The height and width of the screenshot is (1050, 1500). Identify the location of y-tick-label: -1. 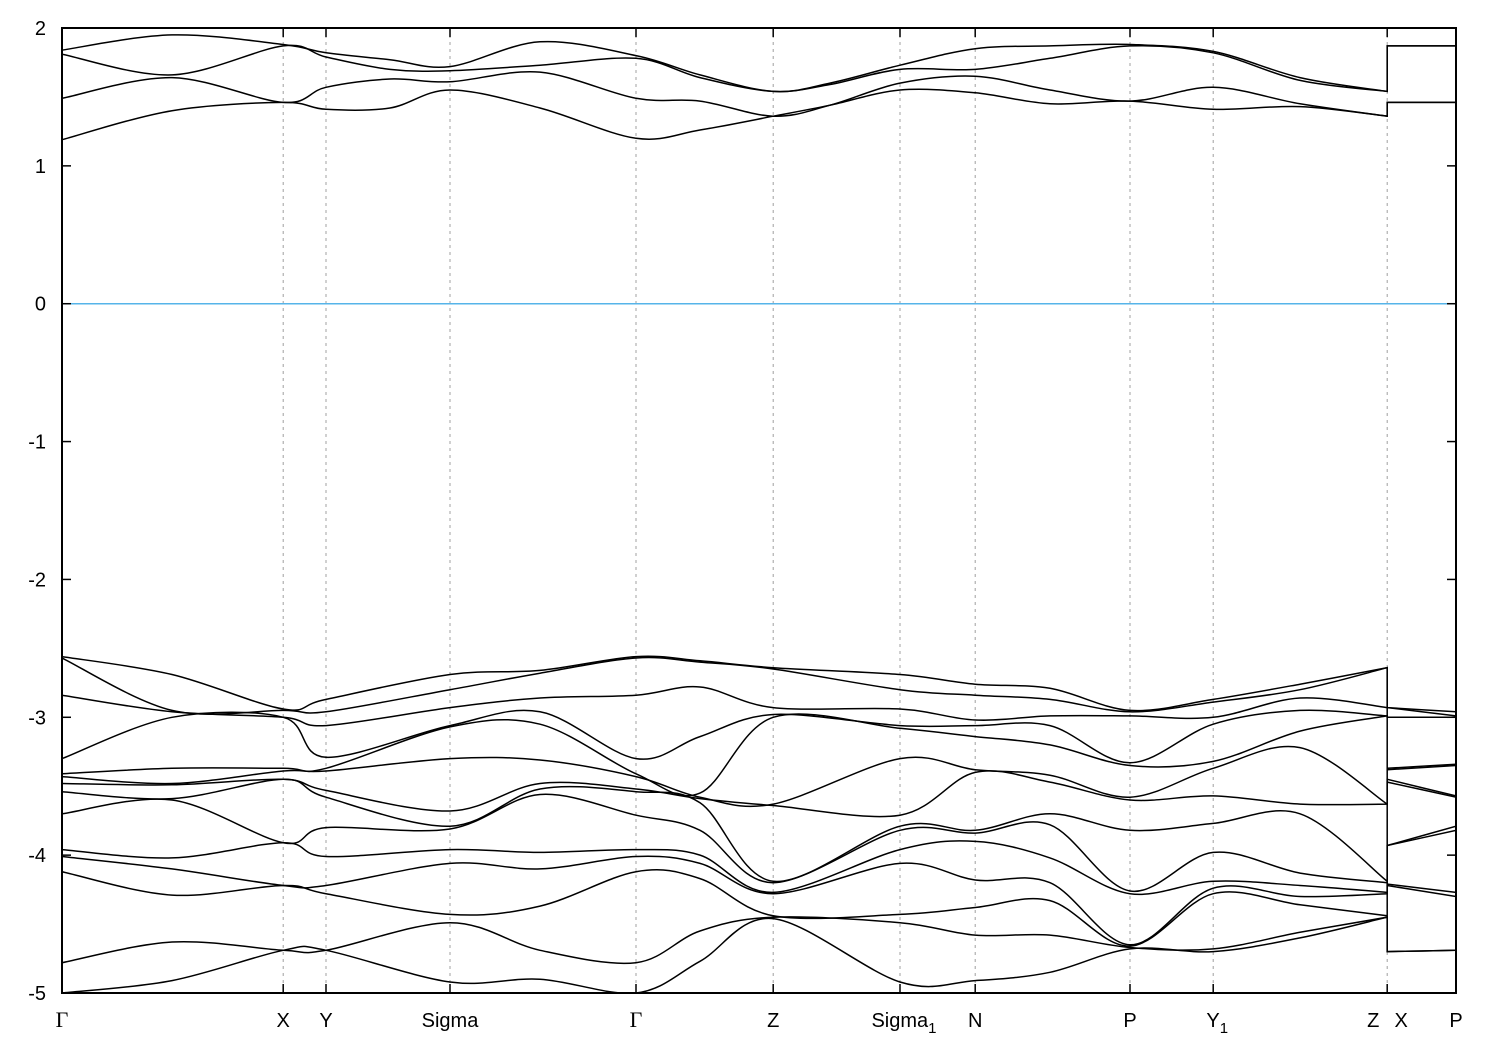
(37, 443).